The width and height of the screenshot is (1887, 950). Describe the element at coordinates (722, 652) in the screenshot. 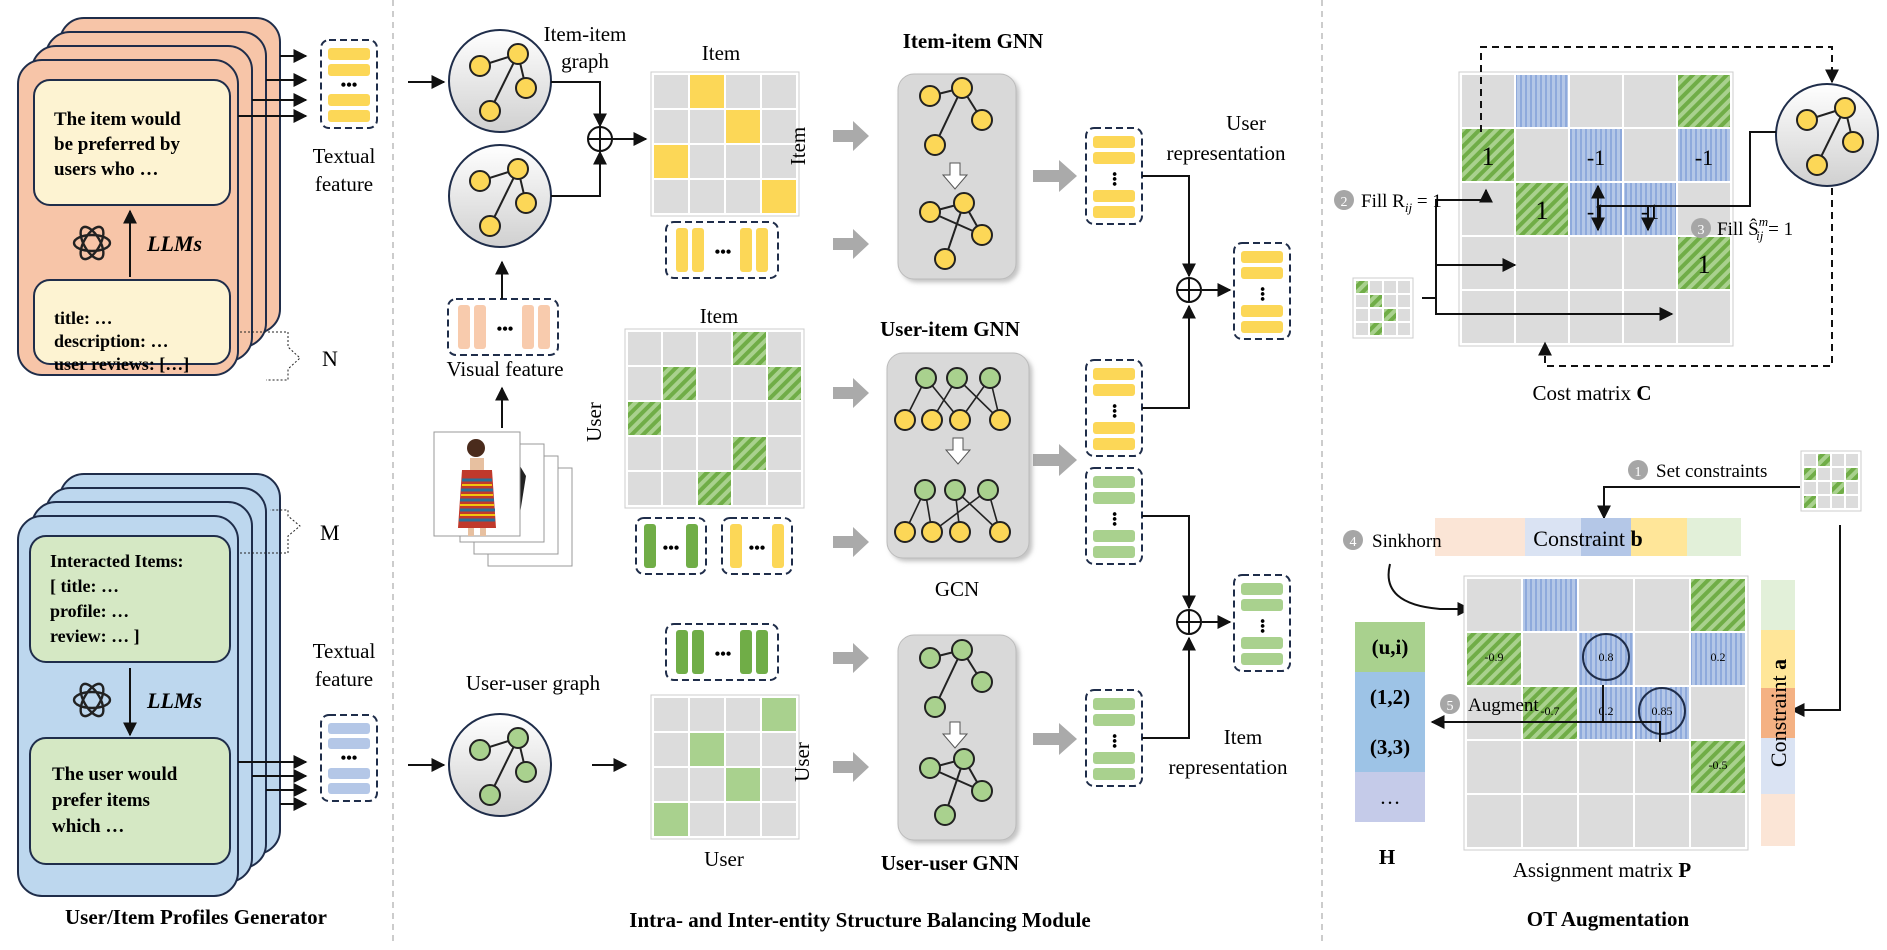

I see `user-embedding-icon: •••` at that location.